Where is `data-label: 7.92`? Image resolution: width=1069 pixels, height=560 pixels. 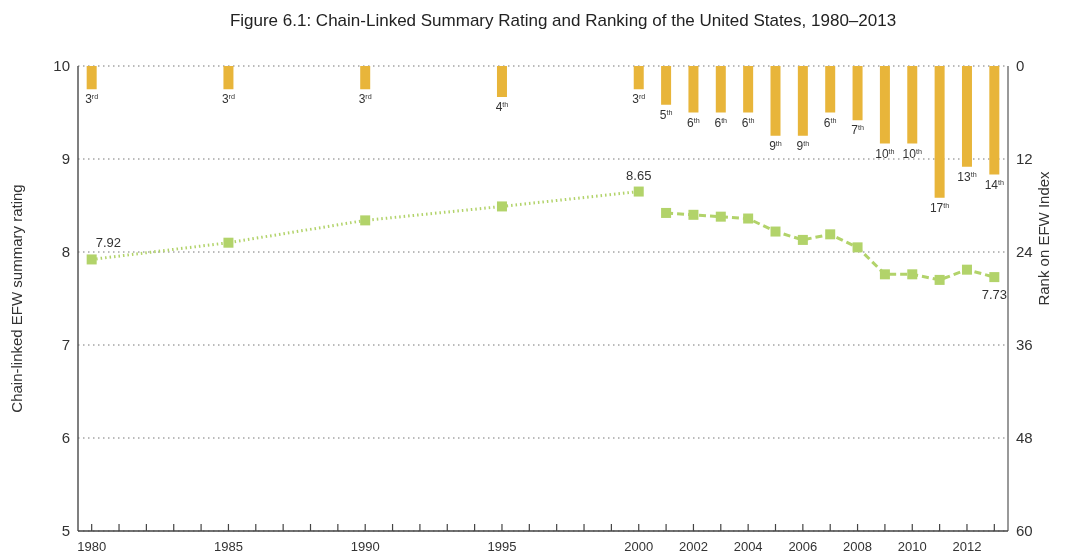
data-label: 7.92 is located at coordinates (108, 243).